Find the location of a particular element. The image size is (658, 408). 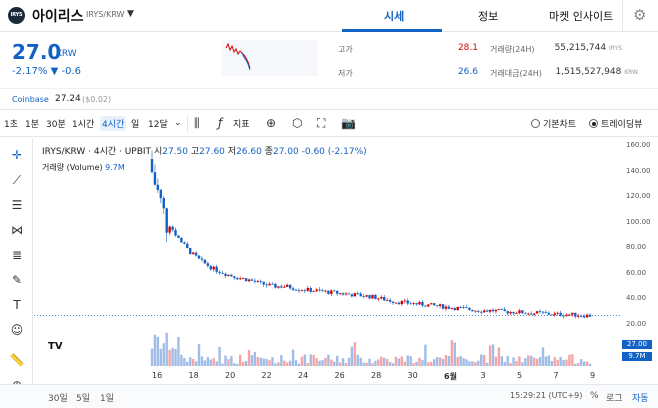

candle-type-icon: ⫼ is located at coordinates (197, 123).